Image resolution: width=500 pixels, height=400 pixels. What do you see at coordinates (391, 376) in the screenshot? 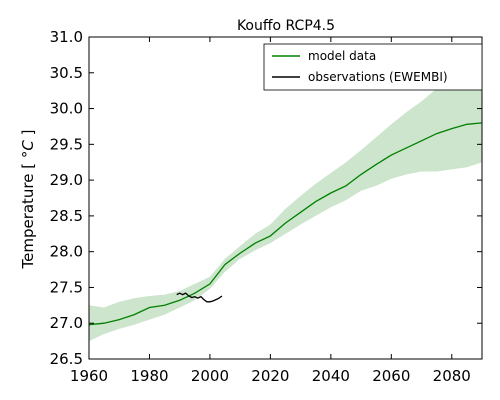
I see `x-tick-label: 2060` at bounding box center [391, 376].